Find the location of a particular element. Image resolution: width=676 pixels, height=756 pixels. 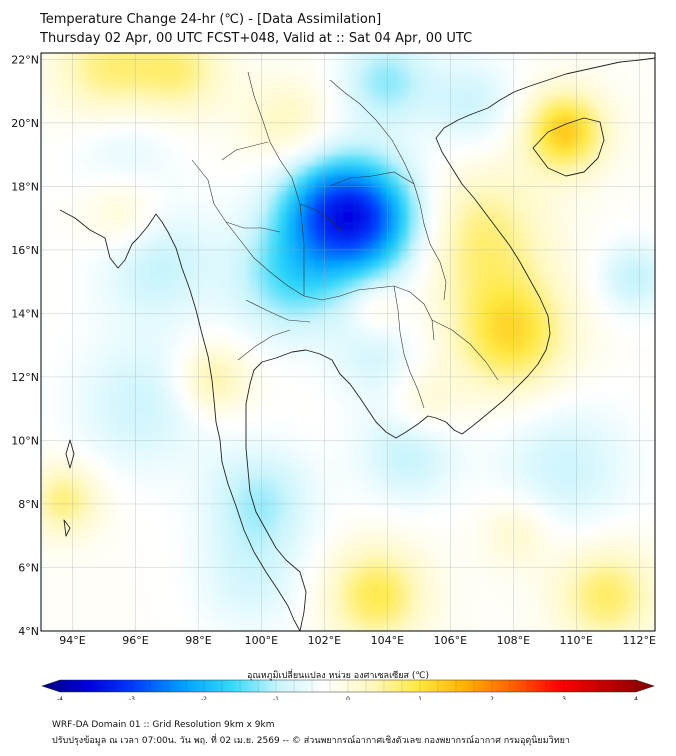

lon-tick-label: 102°E is located at coordinates (324, 640).